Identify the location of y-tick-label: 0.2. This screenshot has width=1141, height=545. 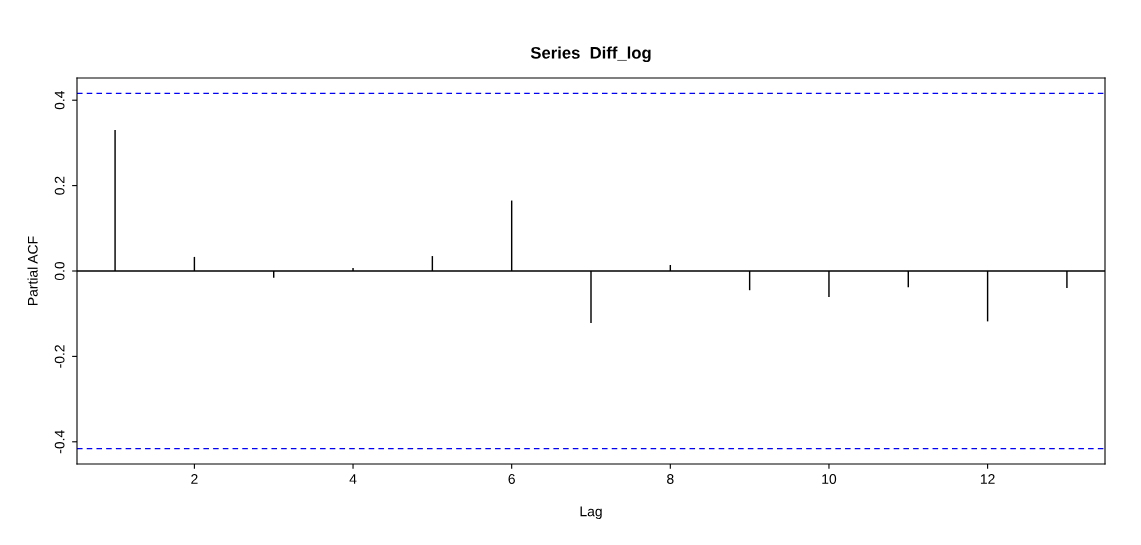
(59, 185).